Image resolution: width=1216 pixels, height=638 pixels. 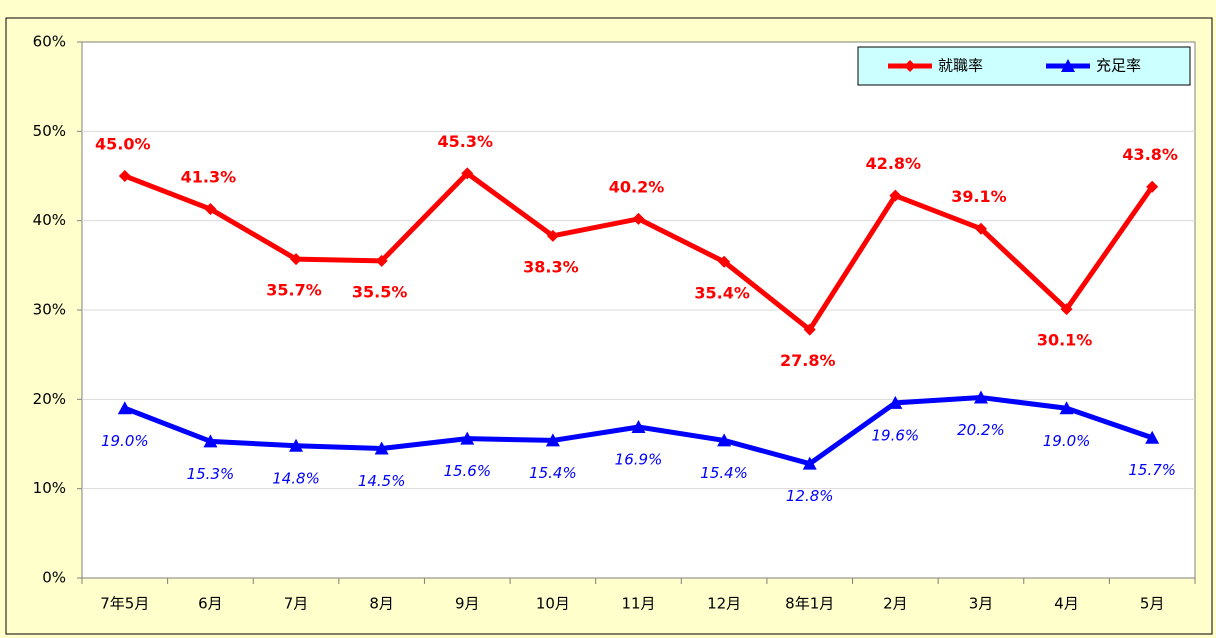 I want to click on data-label: 35.4%, so click(x=722, y=292).